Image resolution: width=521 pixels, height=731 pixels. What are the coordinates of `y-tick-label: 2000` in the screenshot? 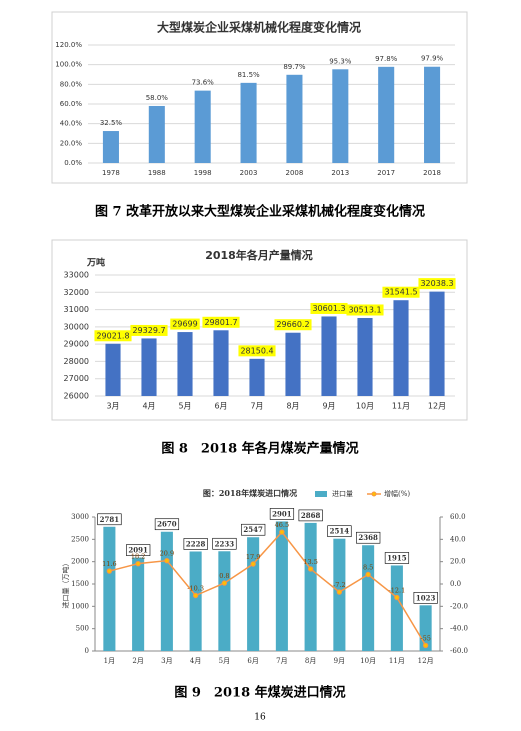 It's located at (80, 562).